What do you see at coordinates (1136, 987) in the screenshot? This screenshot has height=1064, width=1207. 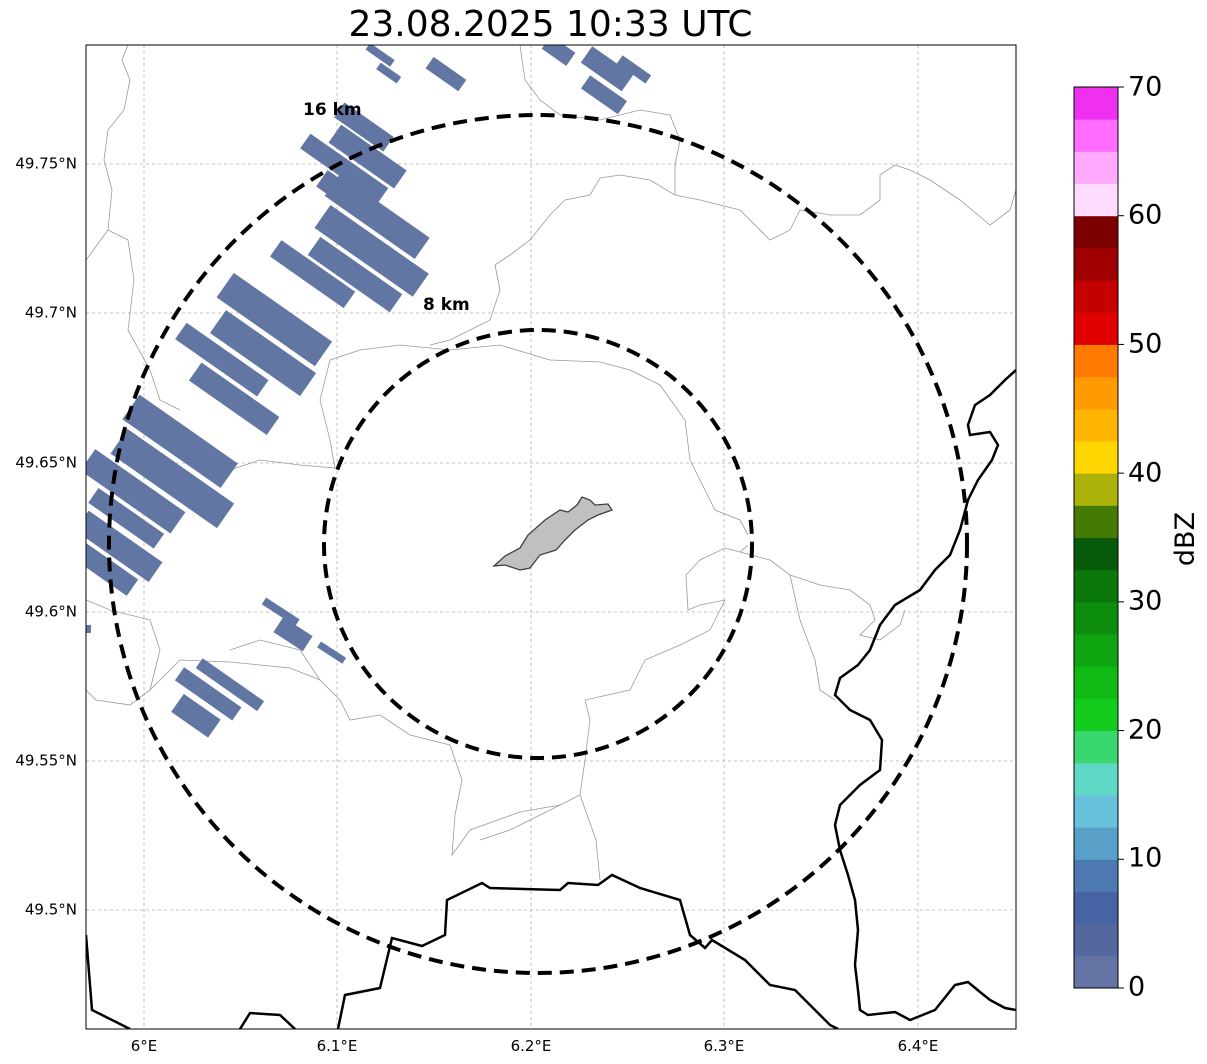 I see `colorbar-tick-label: 0` at bounding box center [1136, 987].